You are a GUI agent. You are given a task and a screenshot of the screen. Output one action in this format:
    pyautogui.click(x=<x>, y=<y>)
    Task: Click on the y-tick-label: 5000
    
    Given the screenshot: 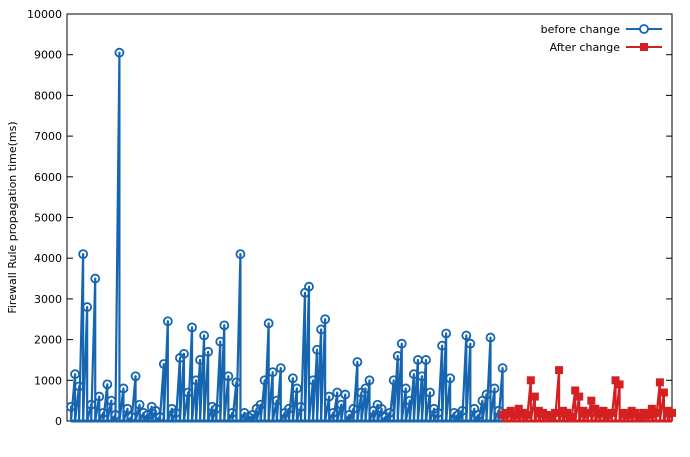 What is the action you would take?
    pyautogui.click(x=48, y=218)
    